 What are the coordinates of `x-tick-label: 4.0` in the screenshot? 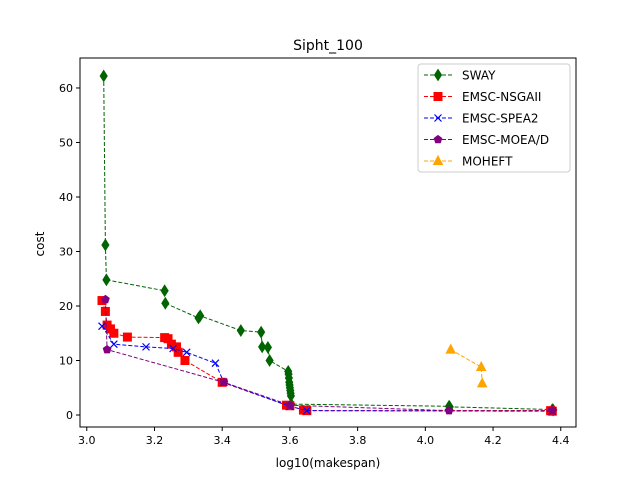 It's located at (426, 440).